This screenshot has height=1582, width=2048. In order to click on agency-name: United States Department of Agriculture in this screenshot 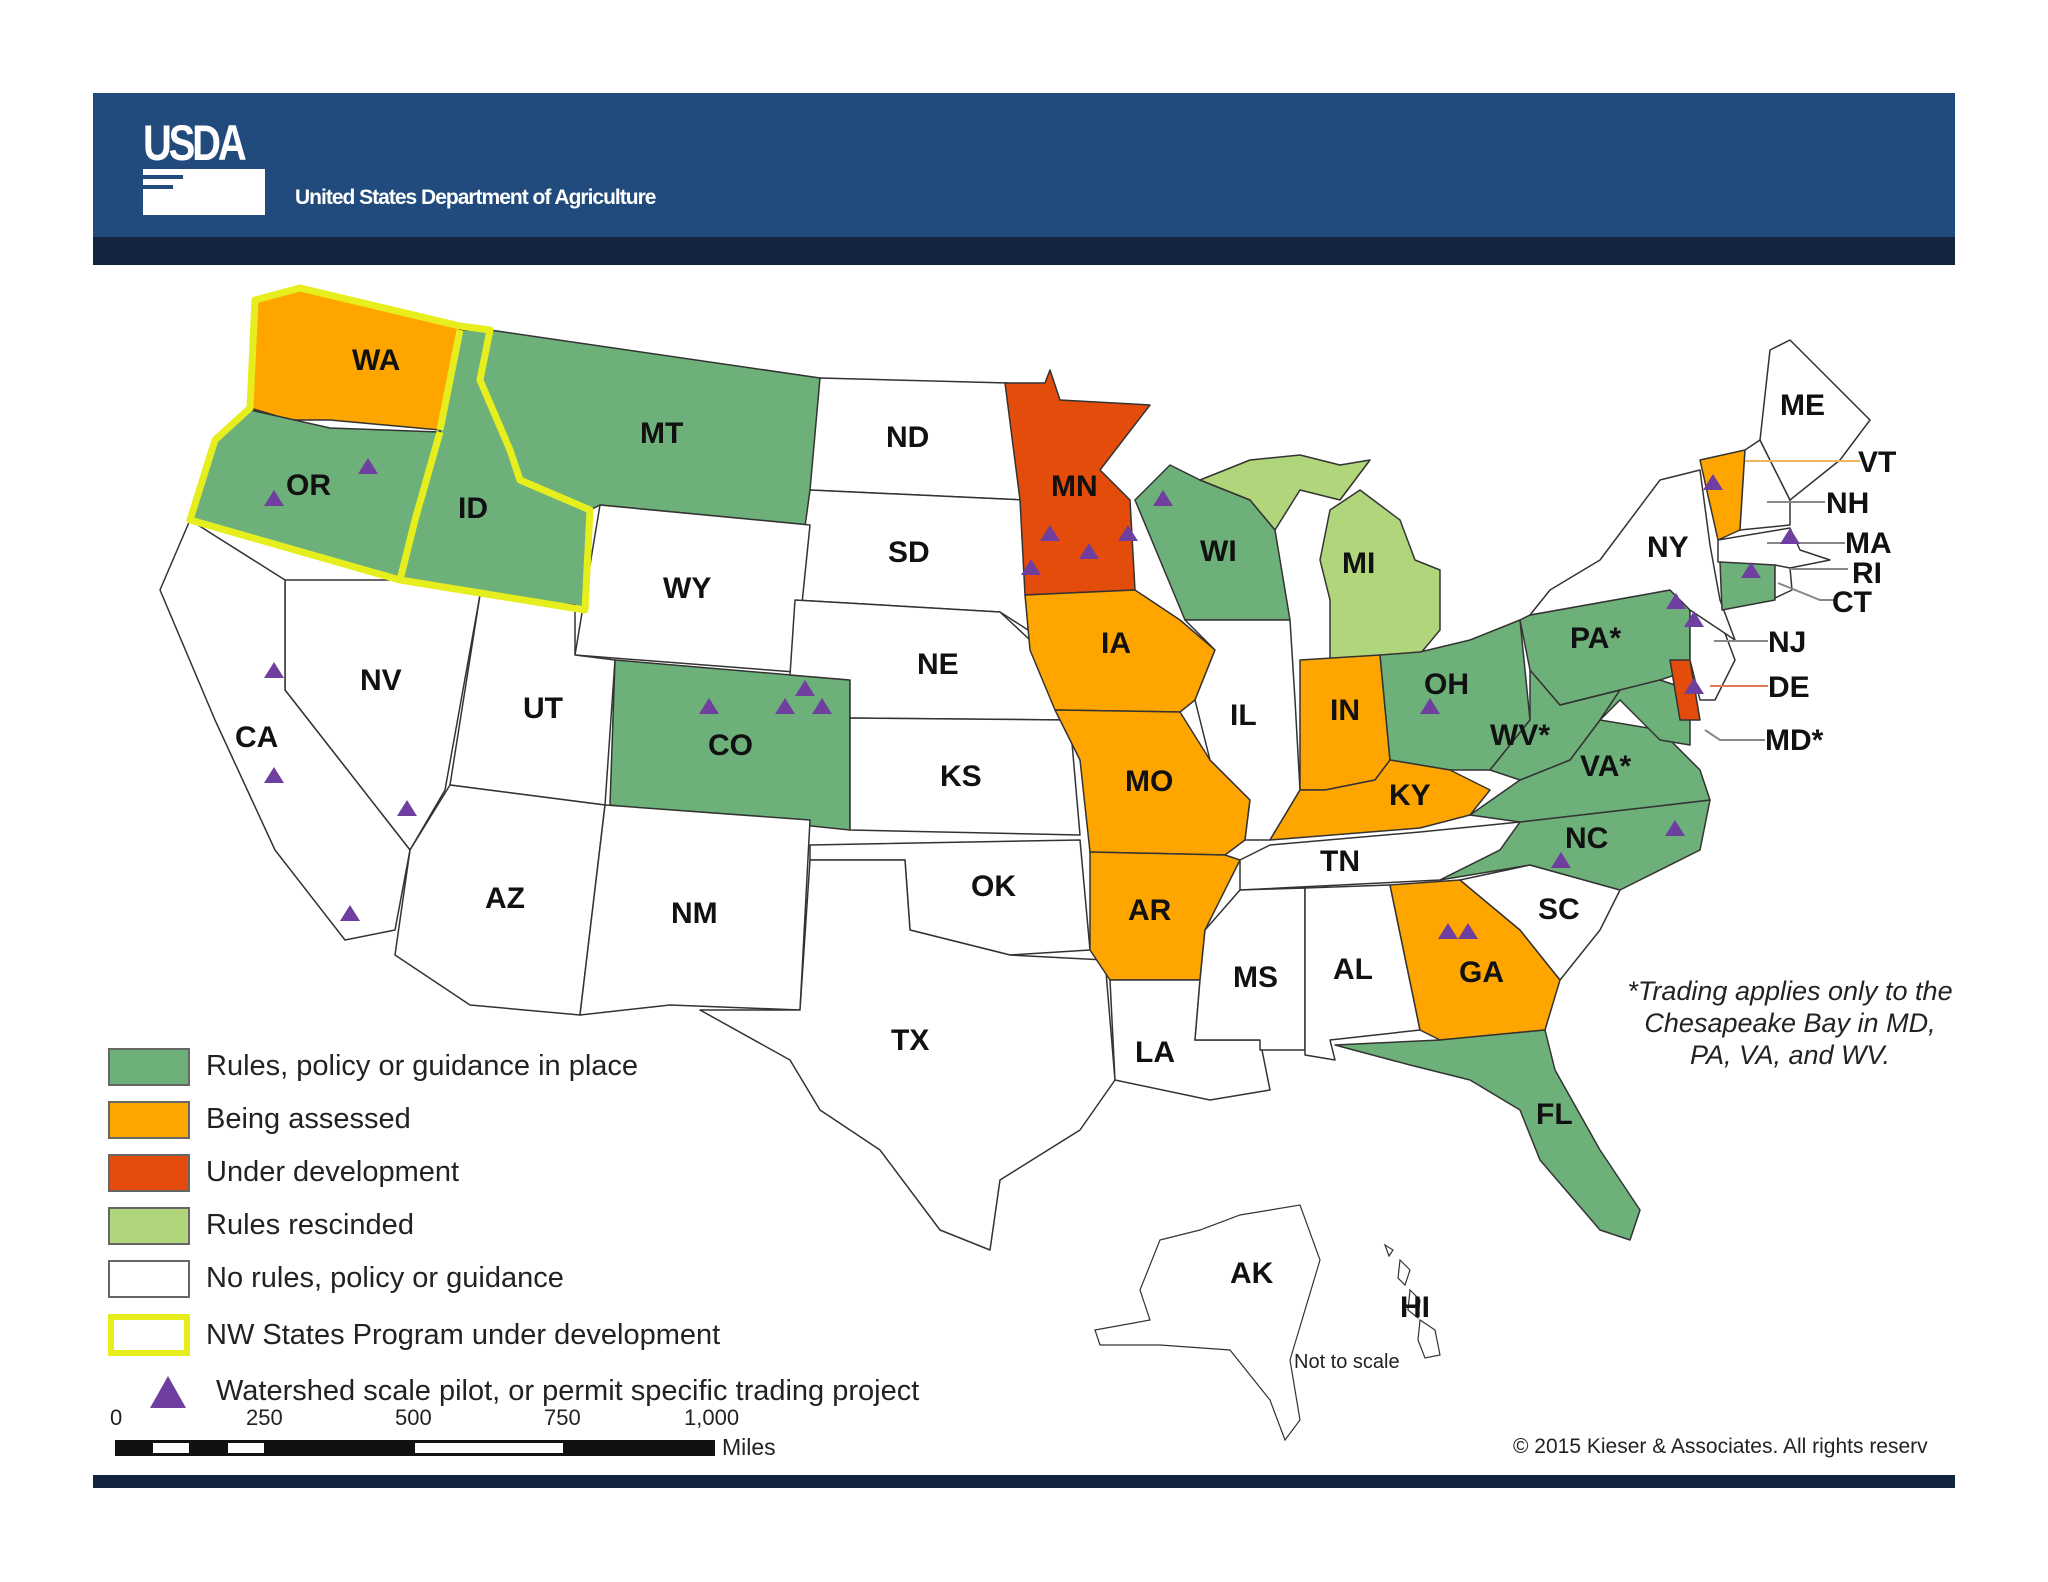, I will do `click(475, 197)`.